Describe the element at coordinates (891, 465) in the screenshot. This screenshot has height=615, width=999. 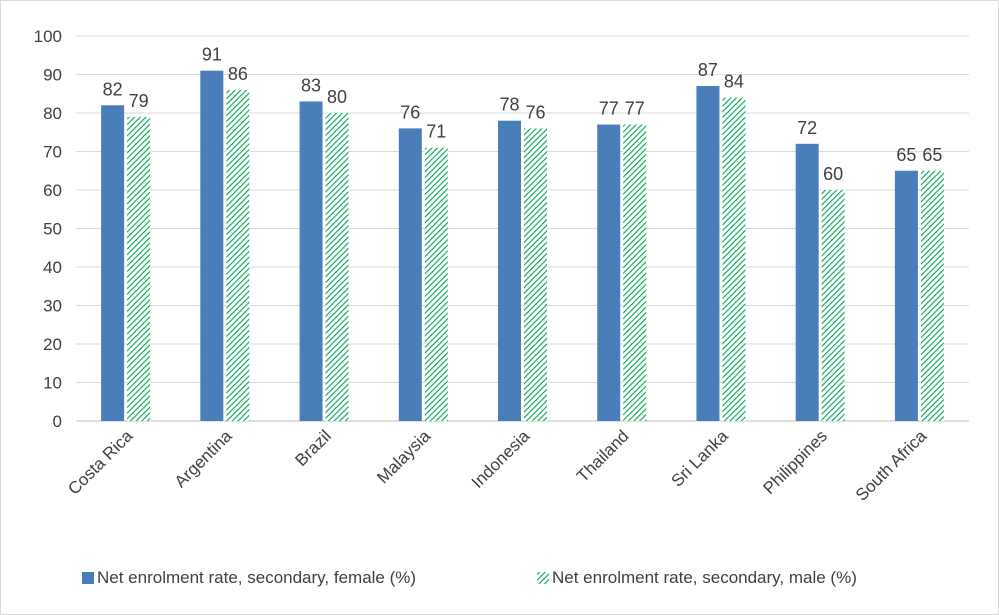
I see `x-category-label: South Africa` at that location.